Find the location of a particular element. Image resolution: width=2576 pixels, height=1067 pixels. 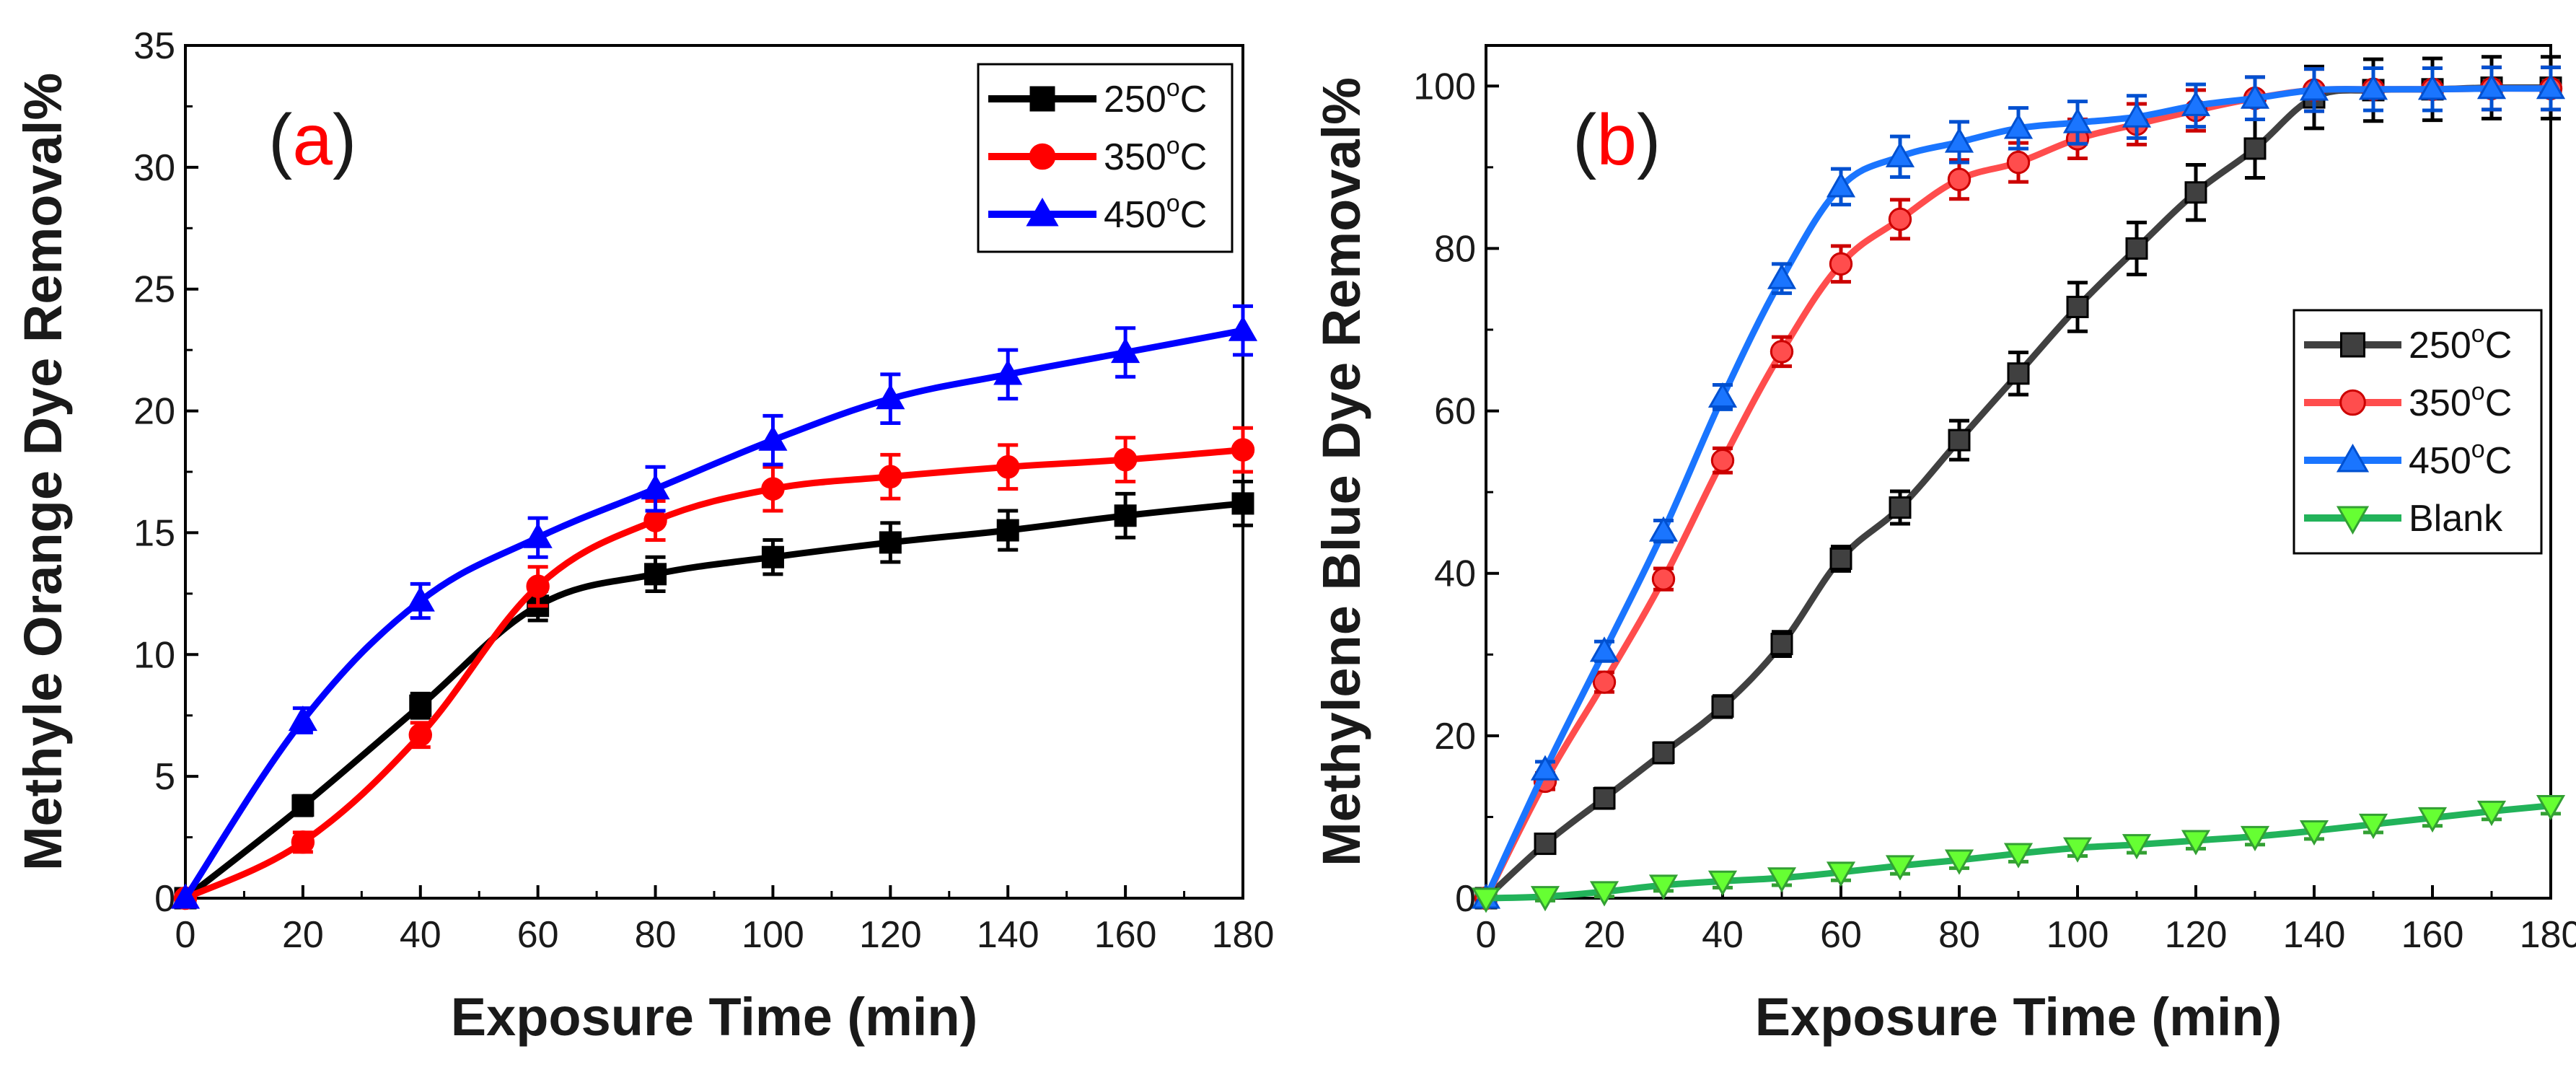

panel-label-letter: b is located at coordinates (1616, 140).